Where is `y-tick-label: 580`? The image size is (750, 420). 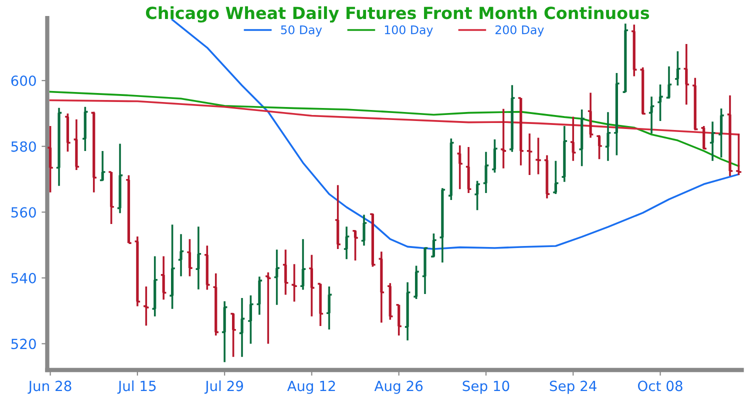
y-tick-label: 580 is located at coordinates (23, 146).